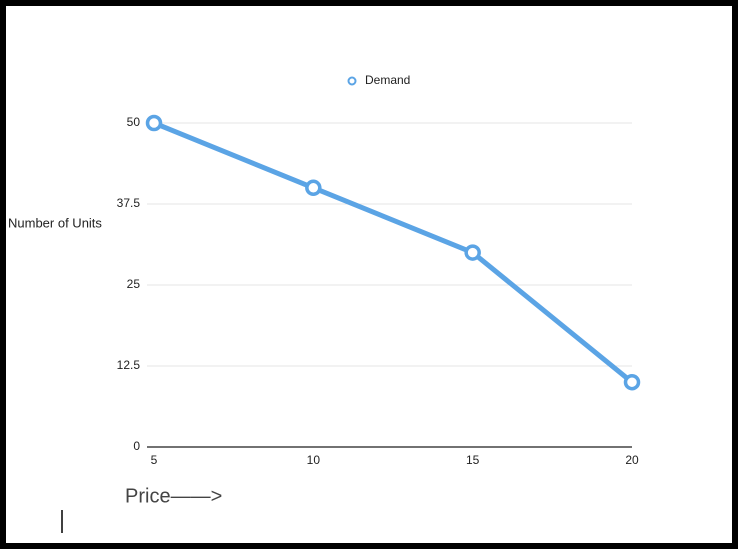 The image size is (738, 549). What do you see at coordinates (352, 81) in the screenshot?
I see `legend-marker` at bounding box center [352, 81].